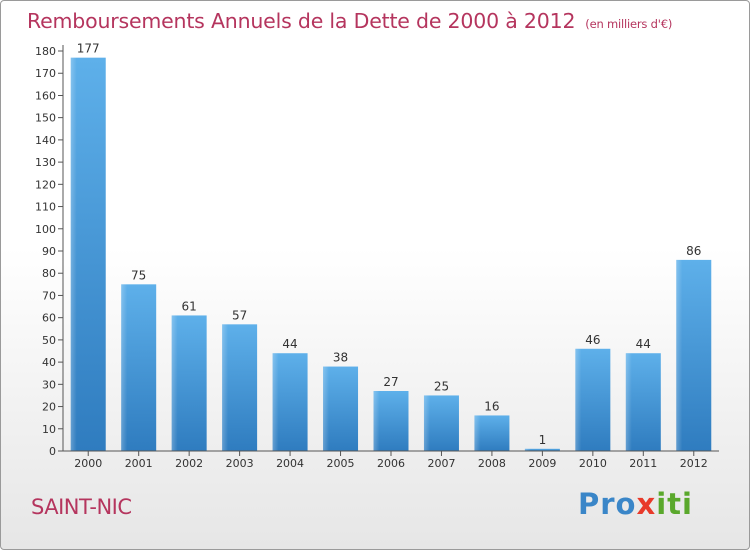  I want to click on y-tick-label: 160, so click(45, 95).